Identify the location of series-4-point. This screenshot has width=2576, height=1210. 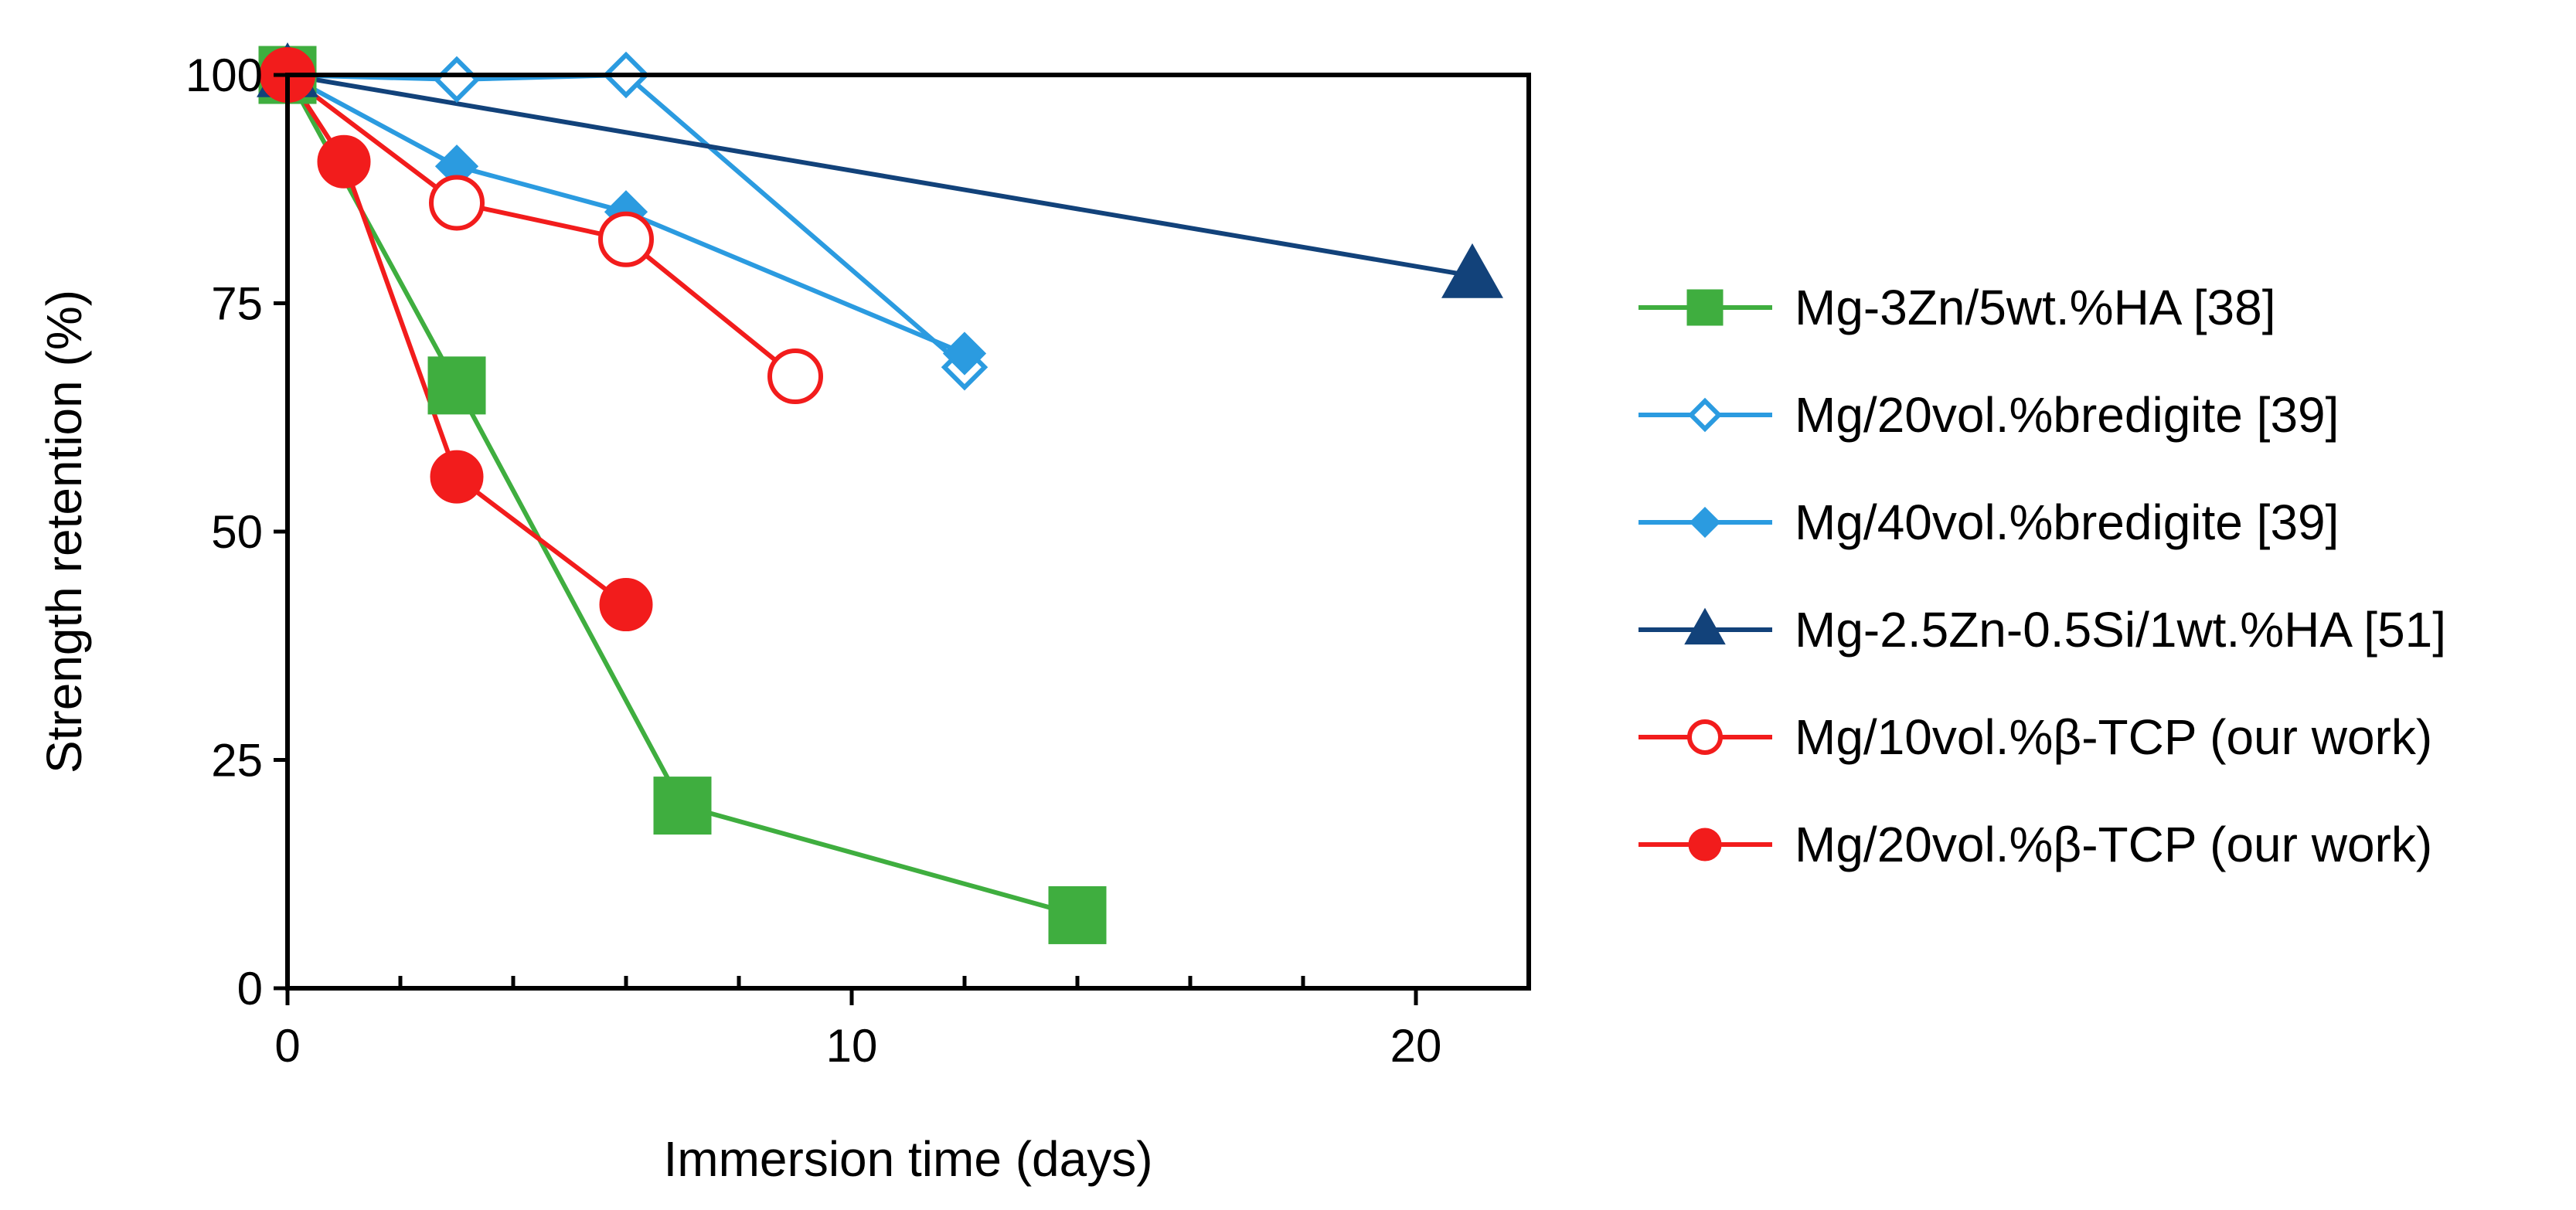
(1472, 270).